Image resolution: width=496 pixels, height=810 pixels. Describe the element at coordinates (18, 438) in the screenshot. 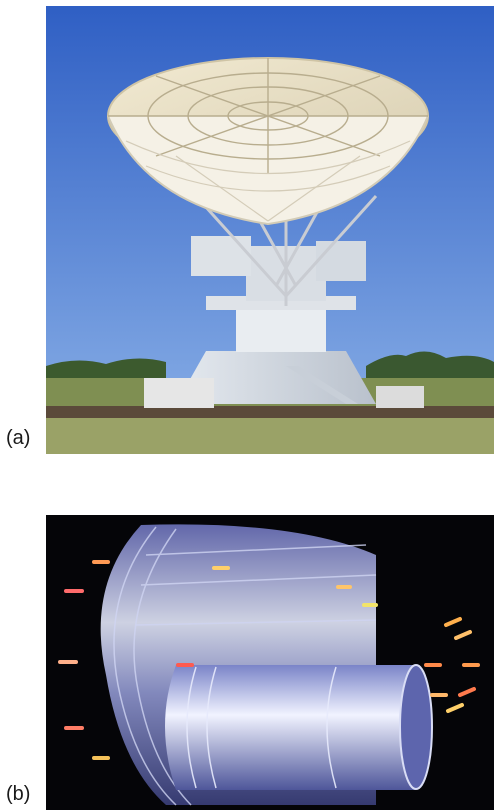

I see `panel-a-label: (a)` at that location.